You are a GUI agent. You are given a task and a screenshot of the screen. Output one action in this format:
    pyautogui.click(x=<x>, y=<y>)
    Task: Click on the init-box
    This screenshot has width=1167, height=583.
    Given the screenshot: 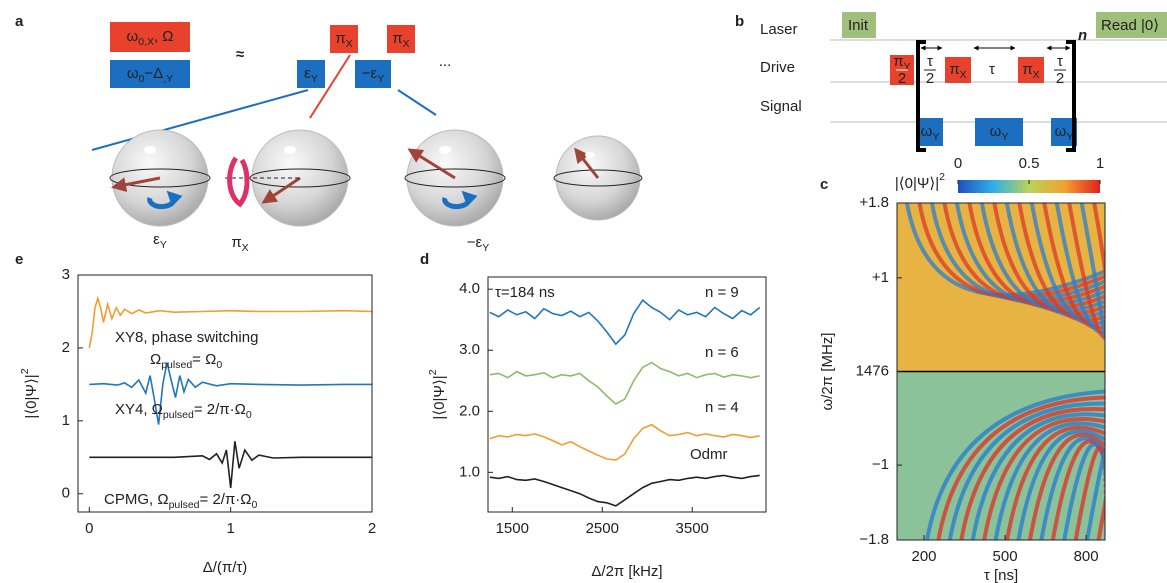 What is the action you would take?
    pyautogui.click(x=859, y=25)
    